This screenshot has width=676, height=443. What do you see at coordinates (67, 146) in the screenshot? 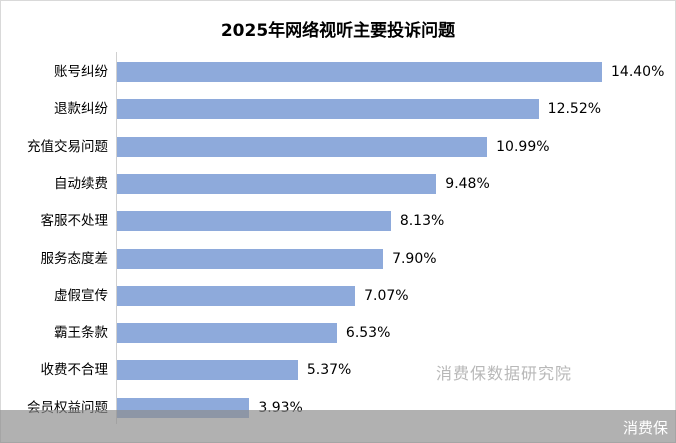
I see `category-label: 充值交易问题` at bounding box center [67, 146].